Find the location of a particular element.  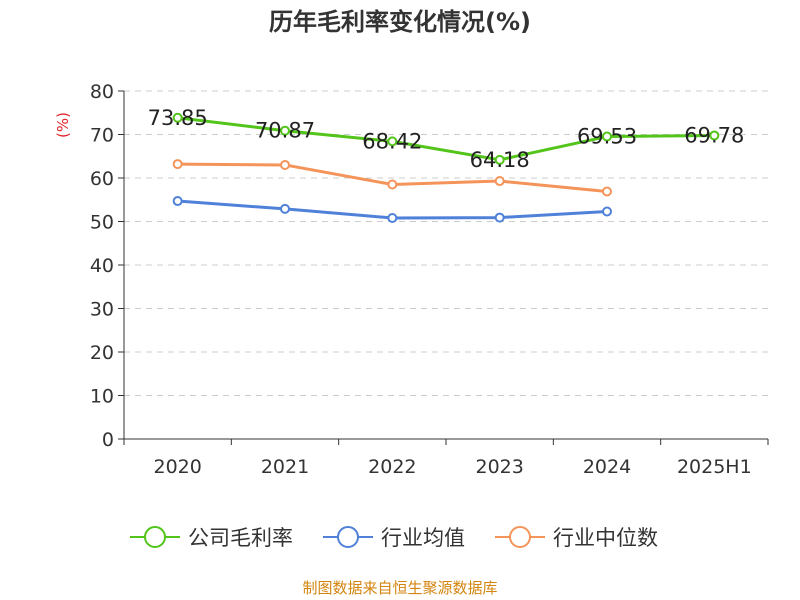

y-tick-label: 70 is located at coordinates (102, 136).